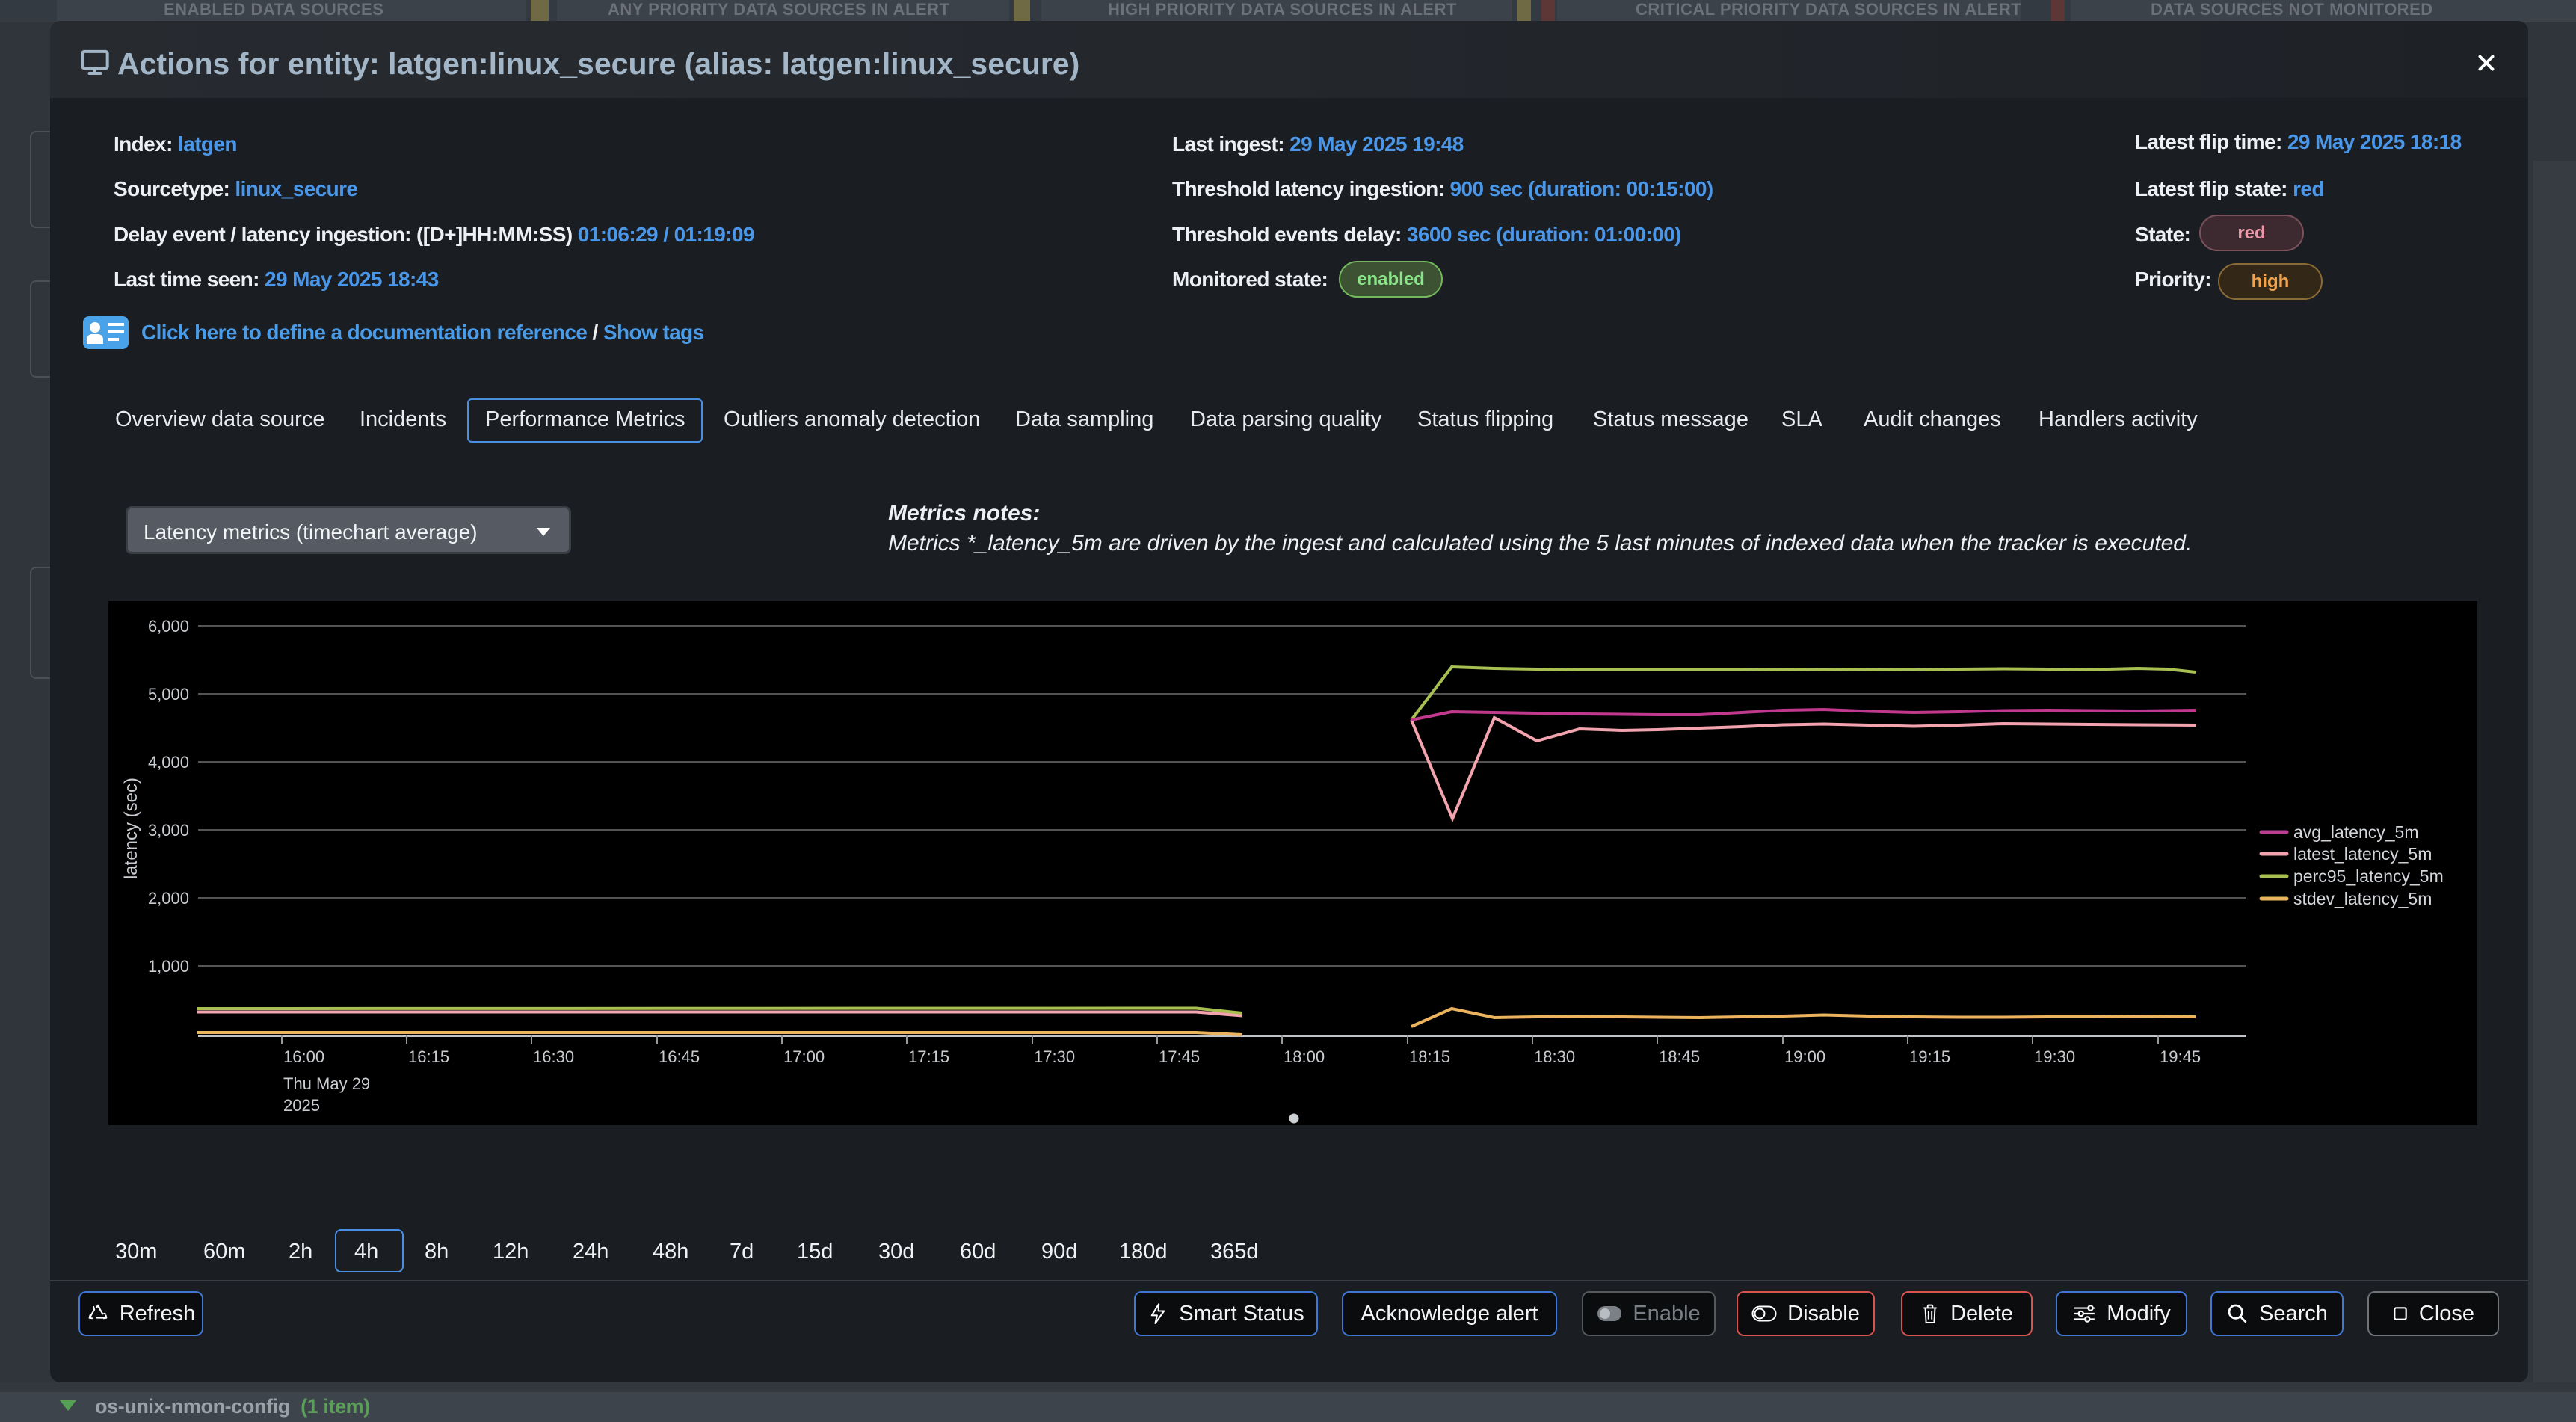 The width and height of the screenshot is (2576, 1422). What do you see at coordinates (1554, 1056) in the screenshot?
I see `svg-text: 18:30` at bounding box center [1554, 1056].